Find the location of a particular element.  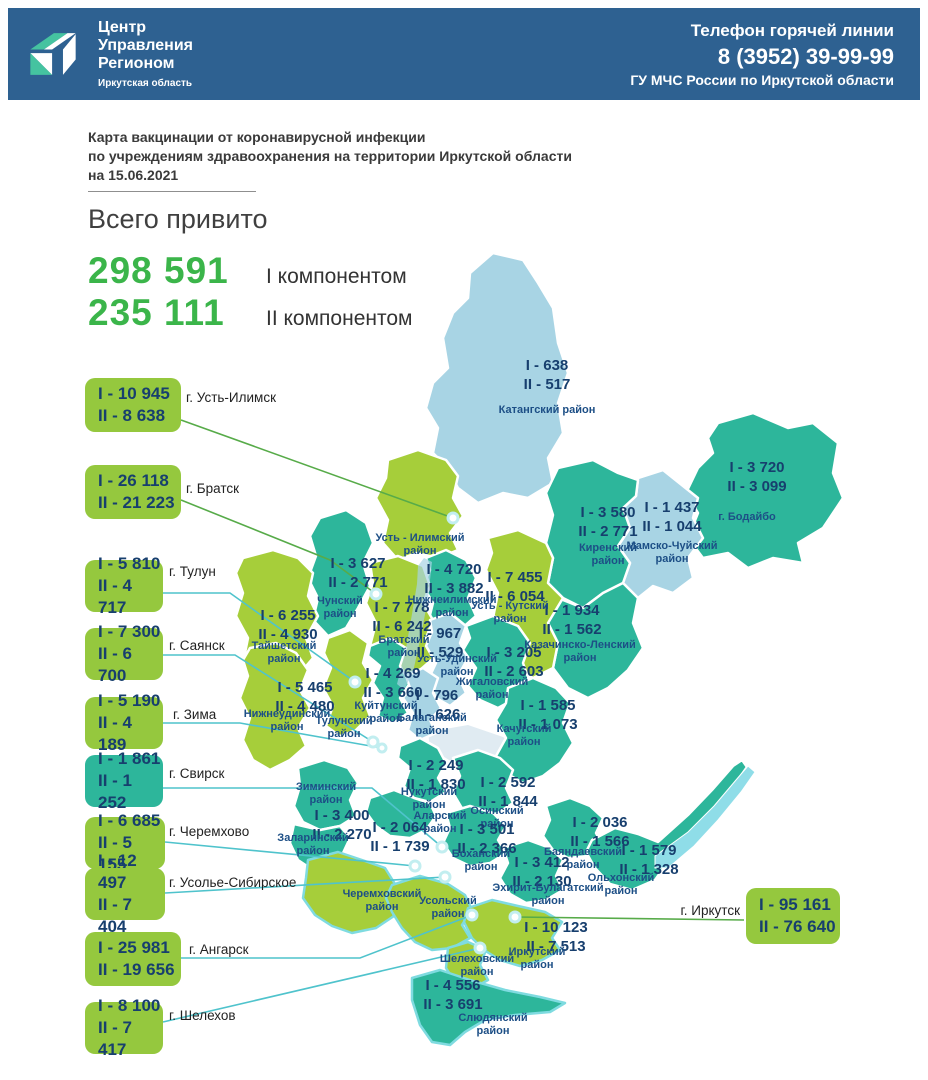

region-name-kachugsky: Качугский район is located at coordinates (524, 735).